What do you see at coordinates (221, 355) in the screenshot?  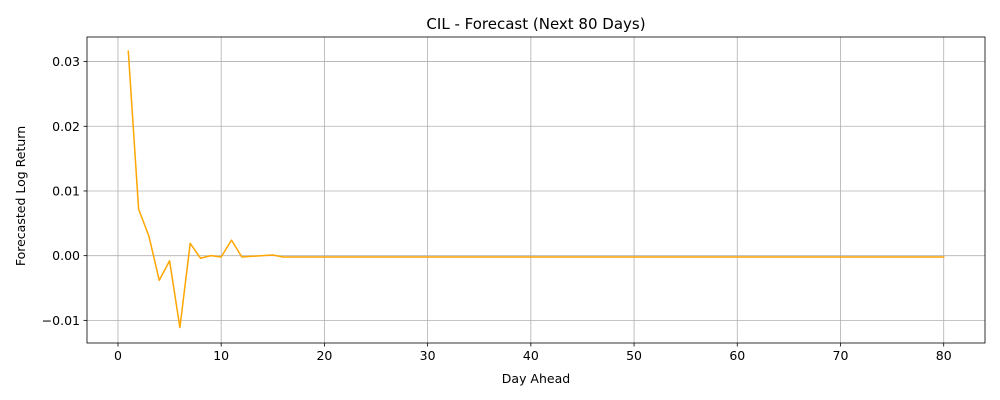 I see `x-tick-label: 10` at bounding box center [221, 355].